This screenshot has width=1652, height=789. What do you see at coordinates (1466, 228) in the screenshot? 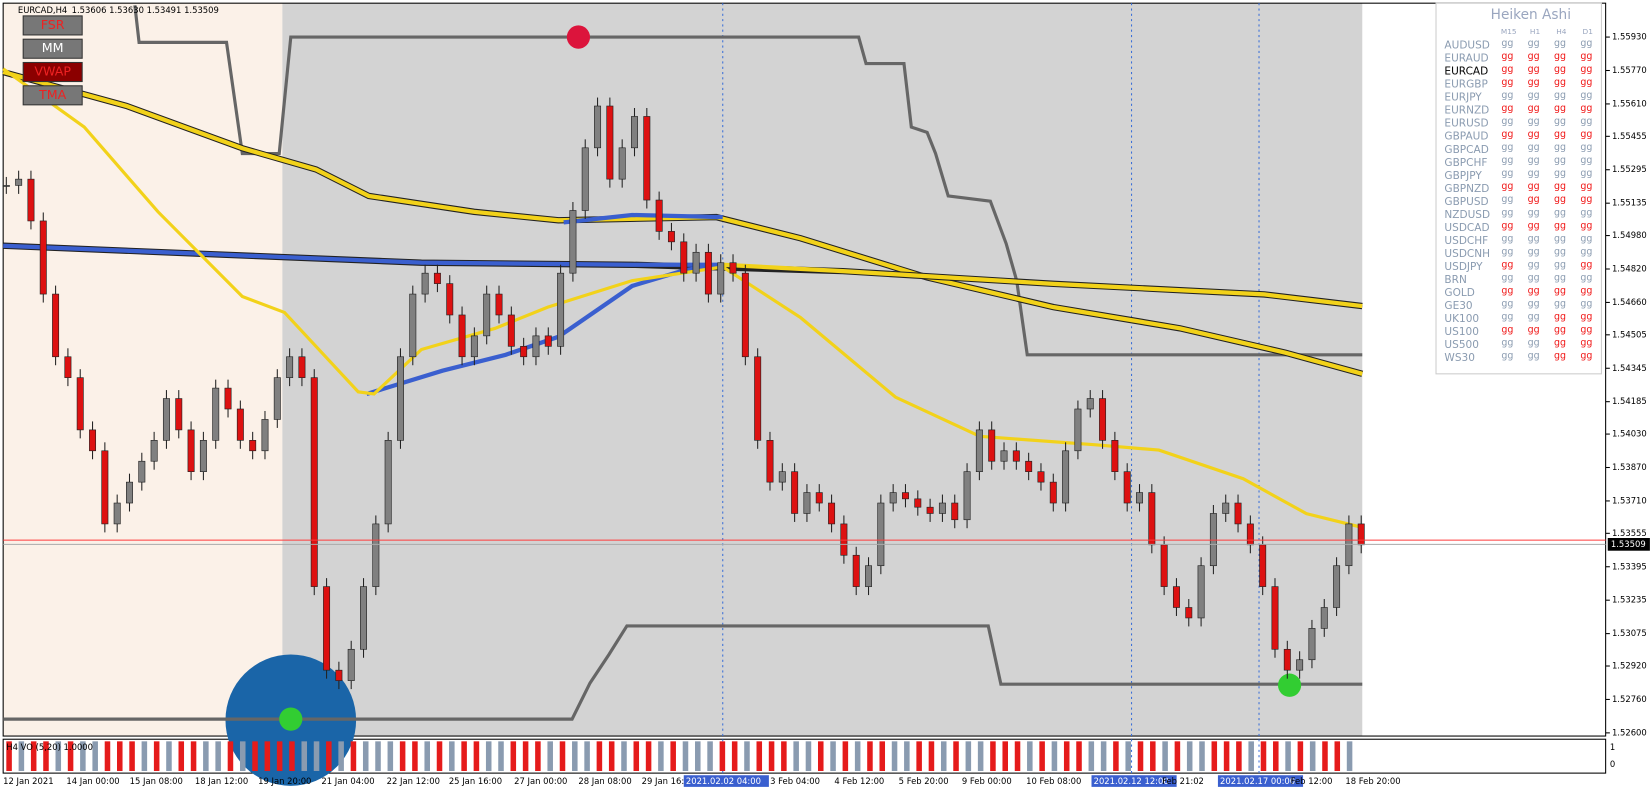
I see `panel-symbol: USDCAD` at bounding box center [1466, 228].